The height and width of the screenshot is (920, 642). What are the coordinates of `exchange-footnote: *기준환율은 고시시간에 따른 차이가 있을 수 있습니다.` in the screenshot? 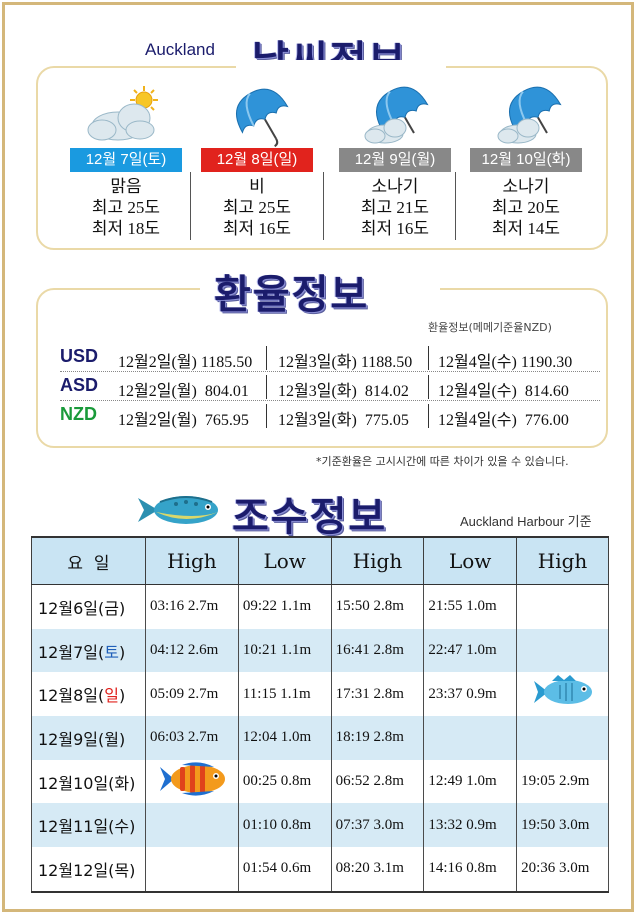 It's located at (442, 461).